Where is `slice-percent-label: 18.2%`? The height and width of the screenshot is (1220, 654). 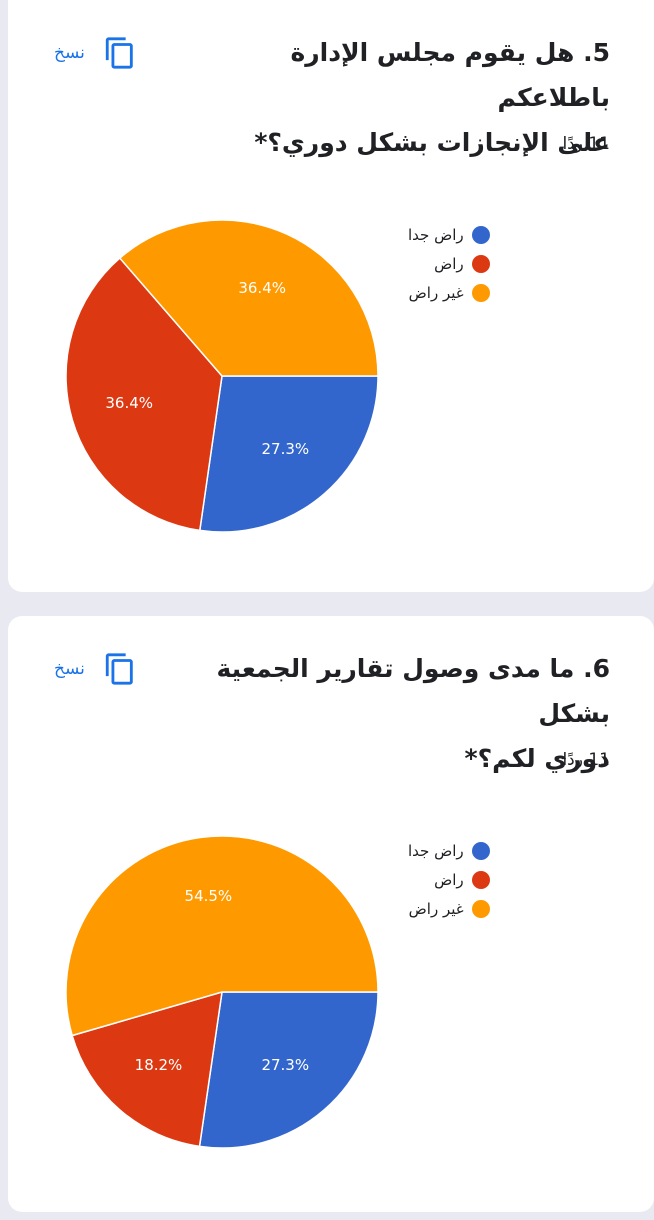
slice-percent-label: 18.2% is located at coordinates (159, 1065).